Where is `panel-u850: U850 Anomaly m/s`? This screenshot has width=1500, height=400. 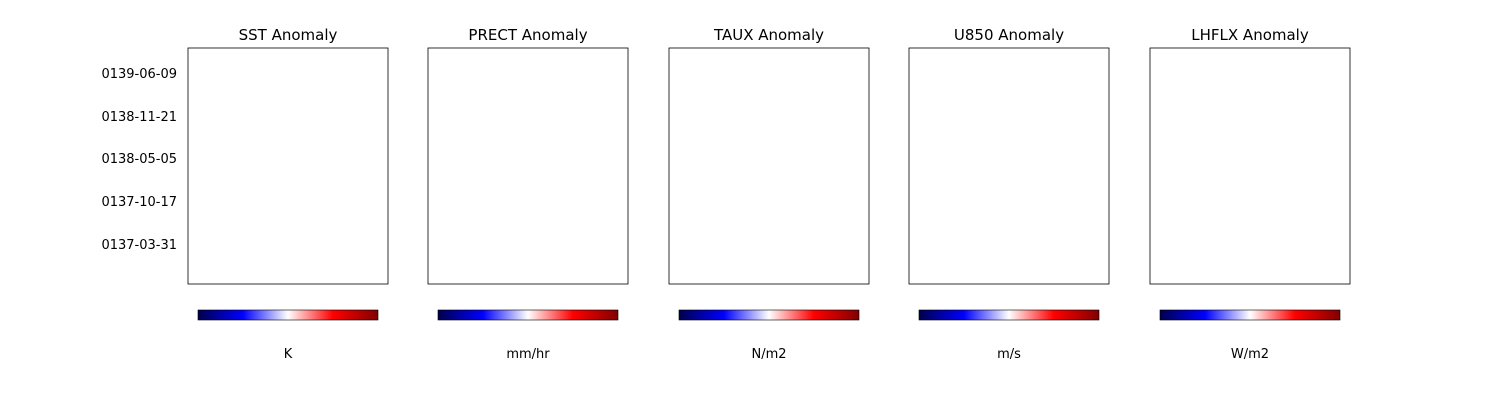
panel-u850: U850 Anomaly m/s is located at coordinates (1009, 194).